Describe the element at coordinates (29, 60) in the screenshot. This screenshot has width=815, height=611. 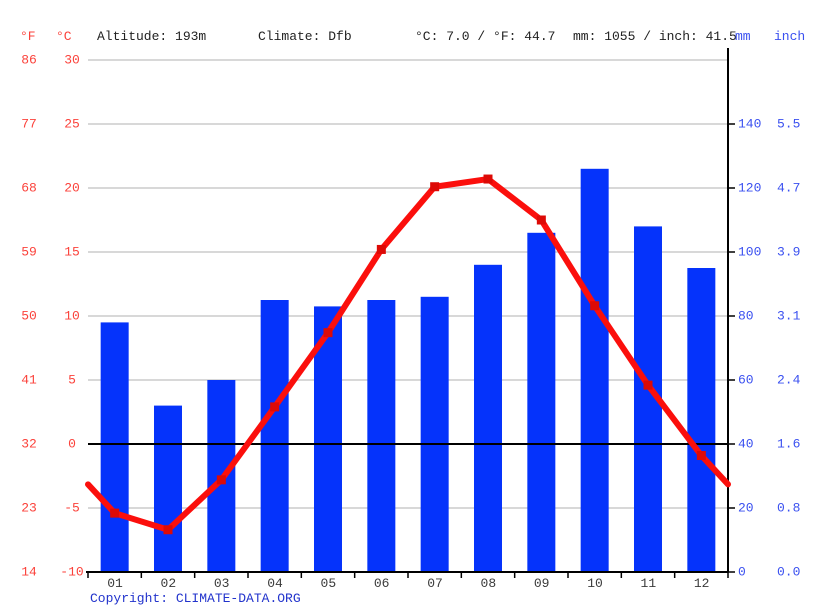
I see `fahrenheit-tick-label: 86` at that location.